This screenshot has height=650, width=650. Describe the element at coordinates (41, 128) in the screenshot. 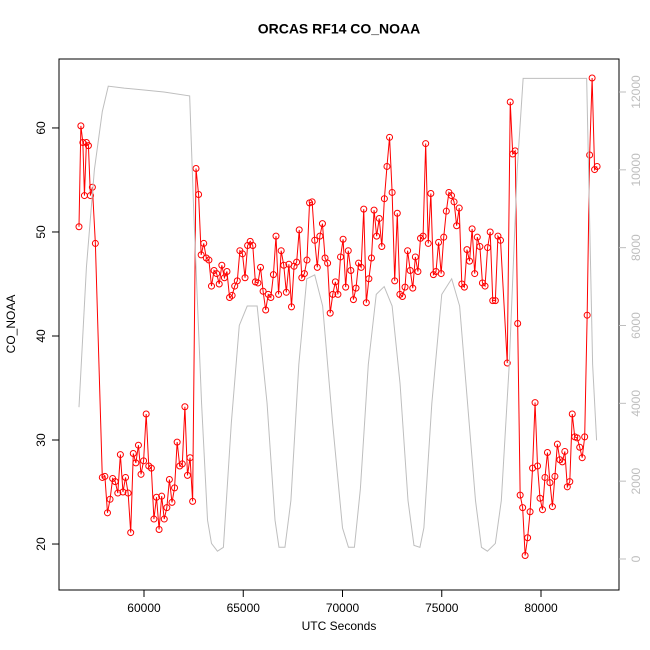

I see `y-tick-label: 60` at that location.